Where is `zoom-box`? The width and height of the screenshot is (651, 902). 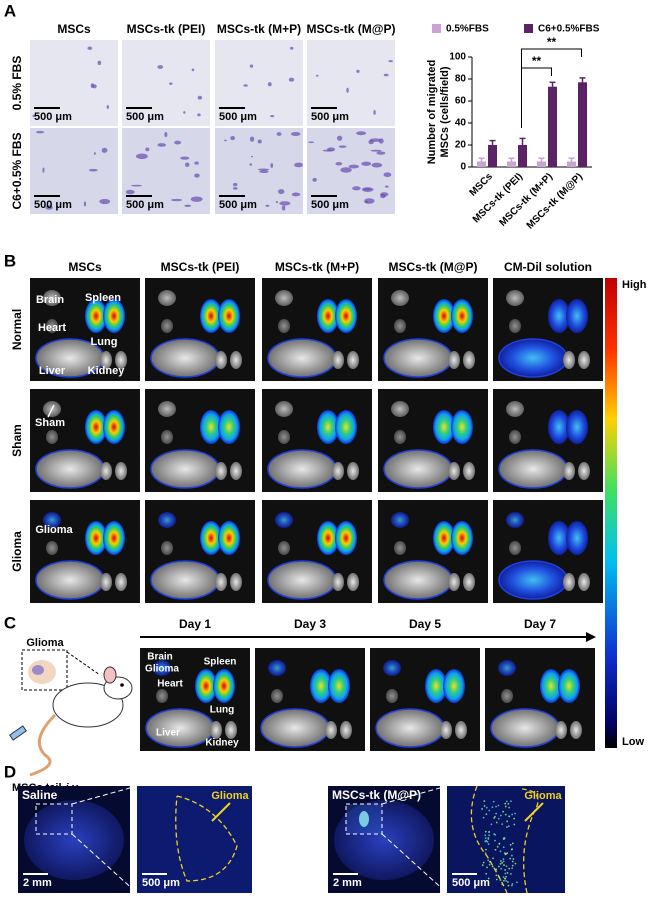 zoom-box is located at coordinates (54, 819).